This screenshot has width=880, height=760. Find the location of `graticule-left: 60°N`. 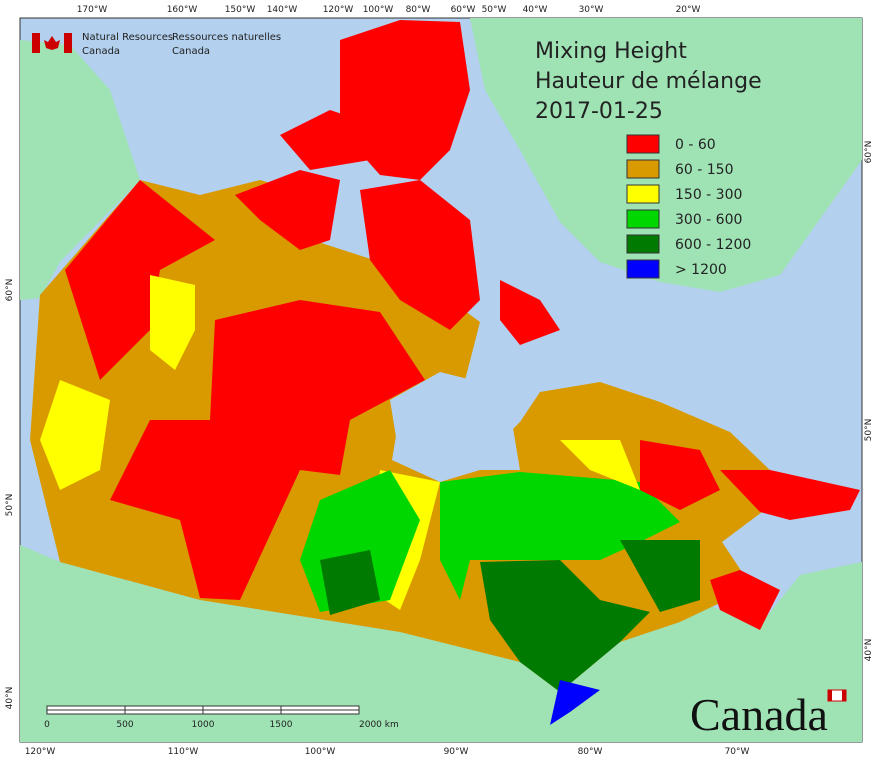

graticule-left: 60°N is located at coordinates (10, 290).